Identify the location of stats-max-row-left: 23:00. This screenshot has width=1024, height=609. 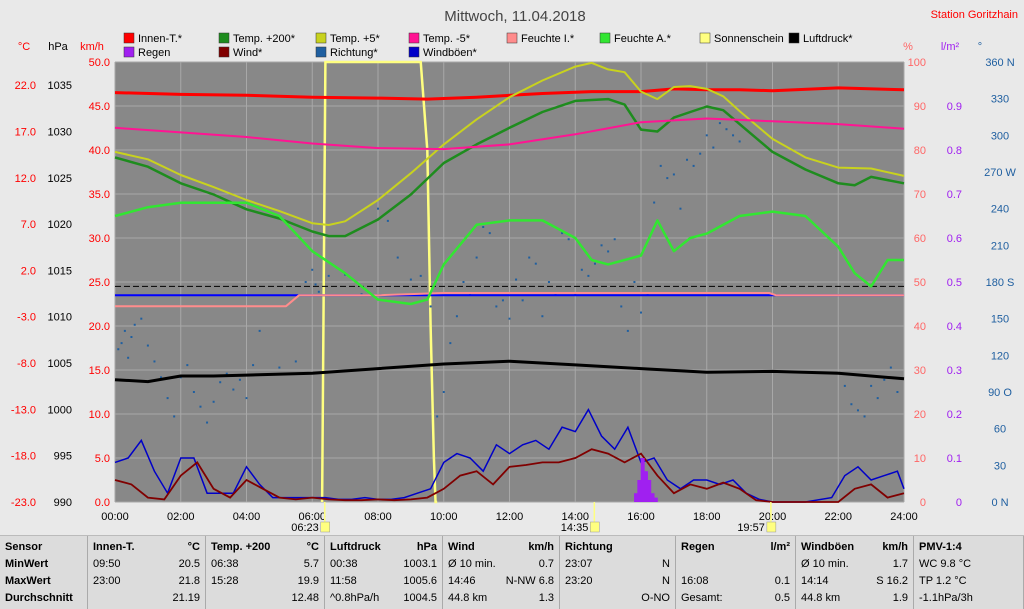
(107, 581).